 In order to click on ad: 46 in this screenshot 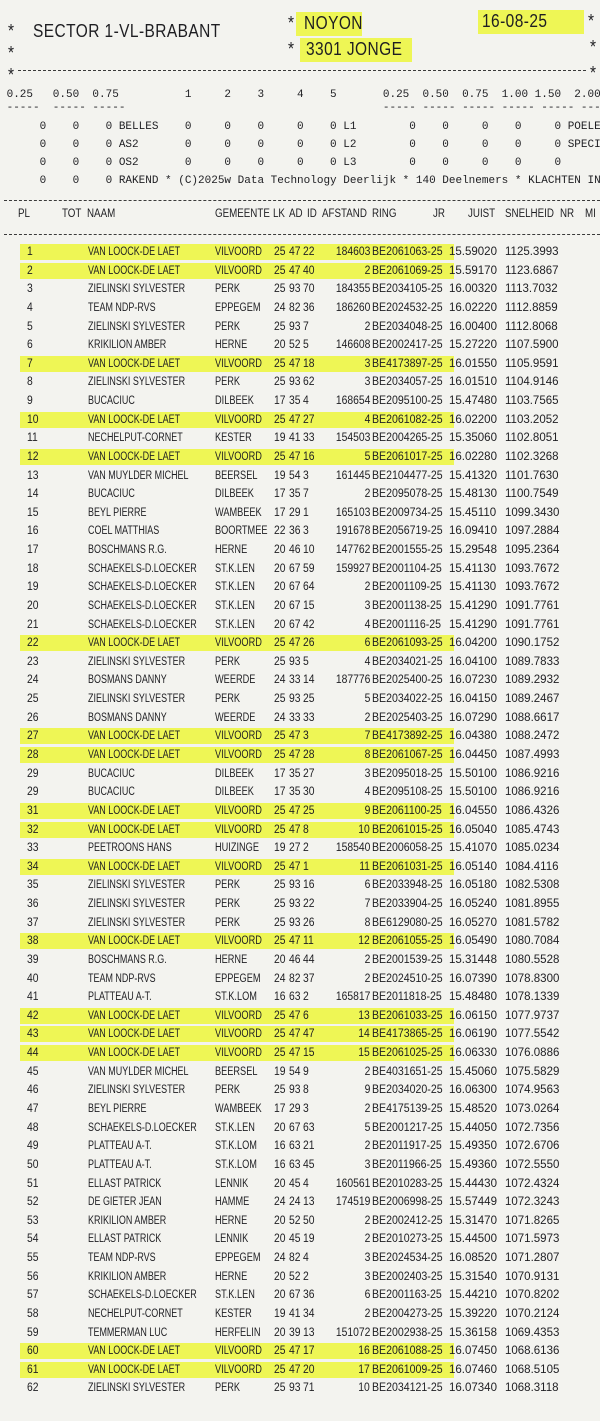, I will do `click(295, 550)`.